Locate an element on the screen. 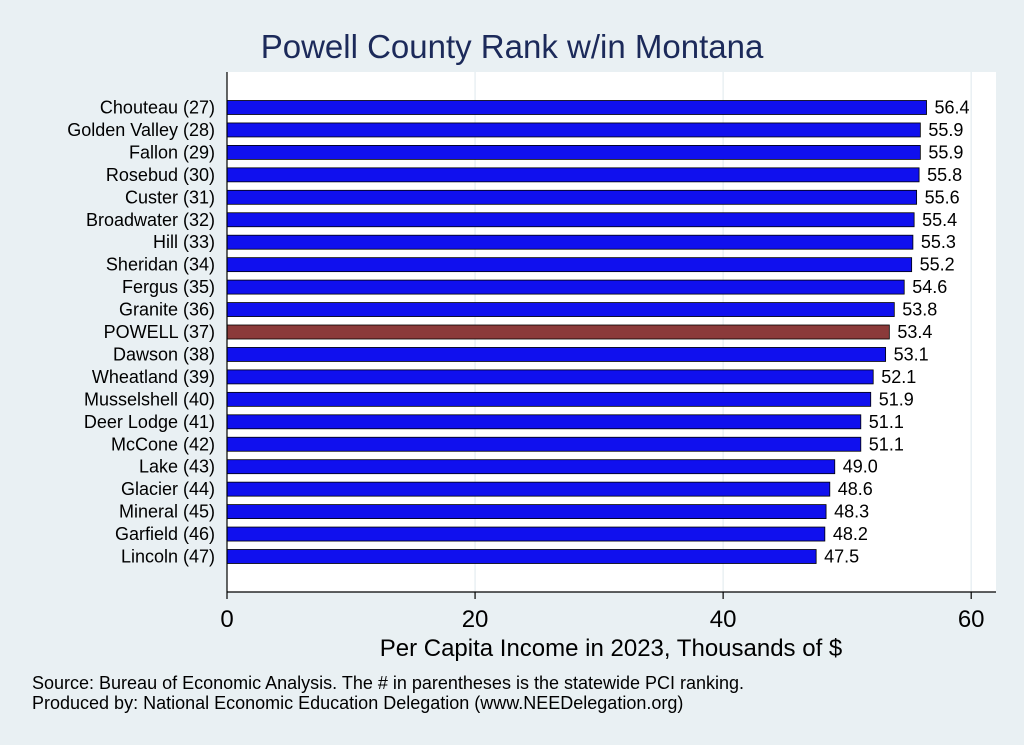  category-label: Granite (36) is located at coordinates (167, 310).